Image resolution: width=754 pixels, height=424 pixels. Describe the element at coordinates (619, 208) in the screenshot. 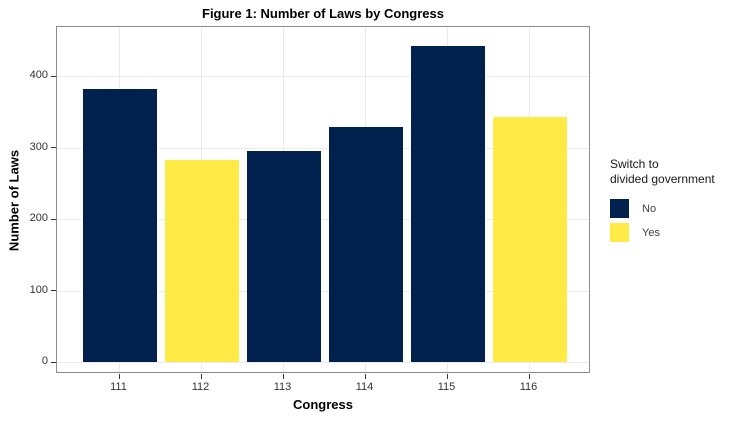

I see `legend-swatch-no` at that location.